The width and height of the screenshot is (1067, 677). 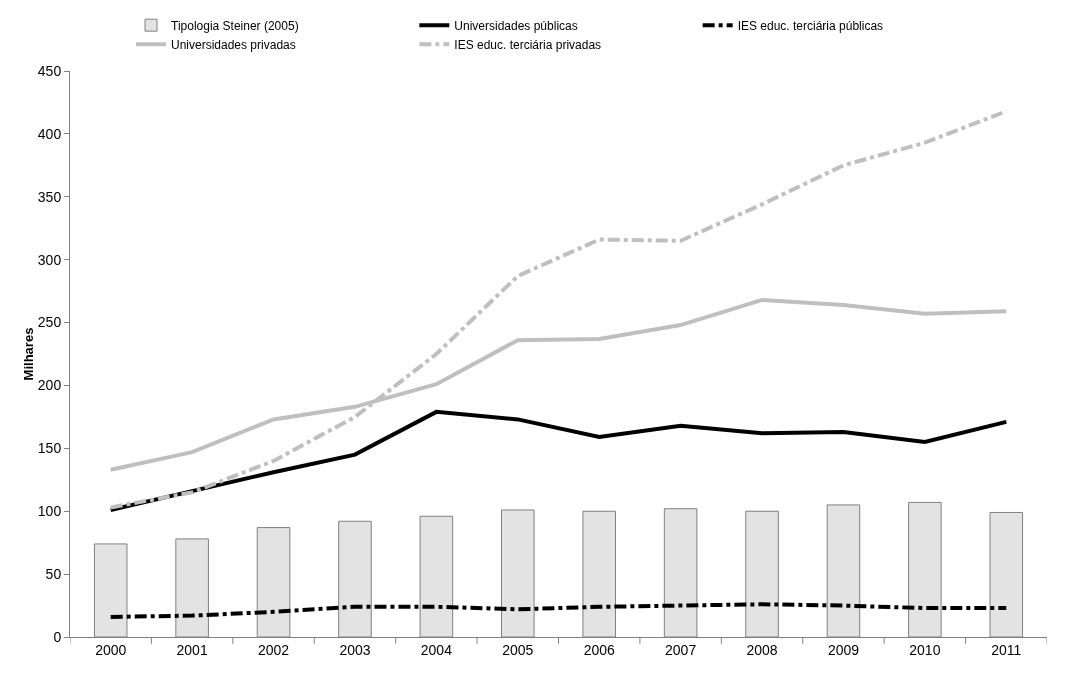 I want to click on legend-label: Universidades públicas, so click(x=516, y=25).